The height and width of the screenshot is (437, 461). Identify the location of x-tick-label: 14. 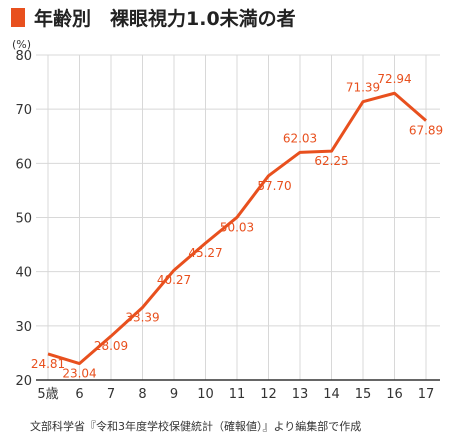
(331, 394).